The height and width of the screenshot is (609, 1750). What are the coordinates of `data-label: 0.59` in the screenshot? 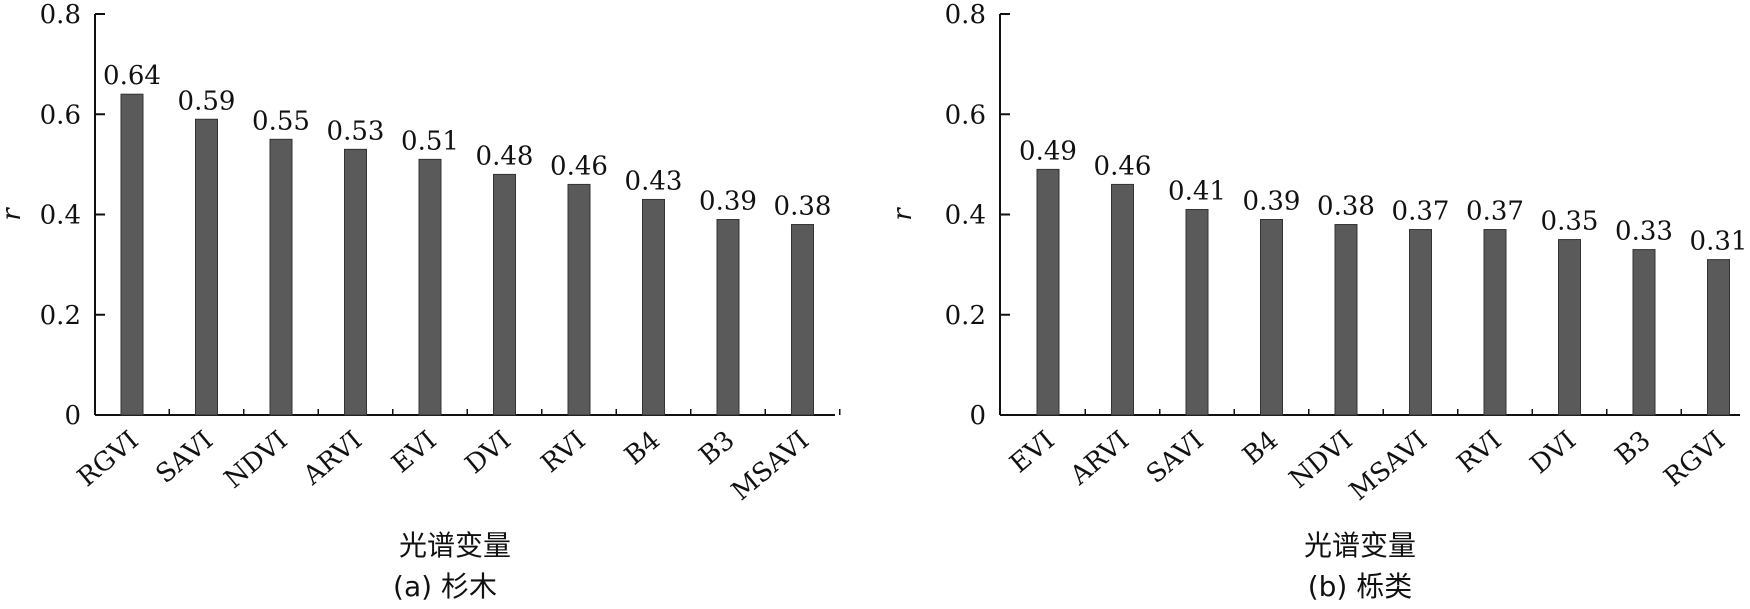 It's located at (207, 101).